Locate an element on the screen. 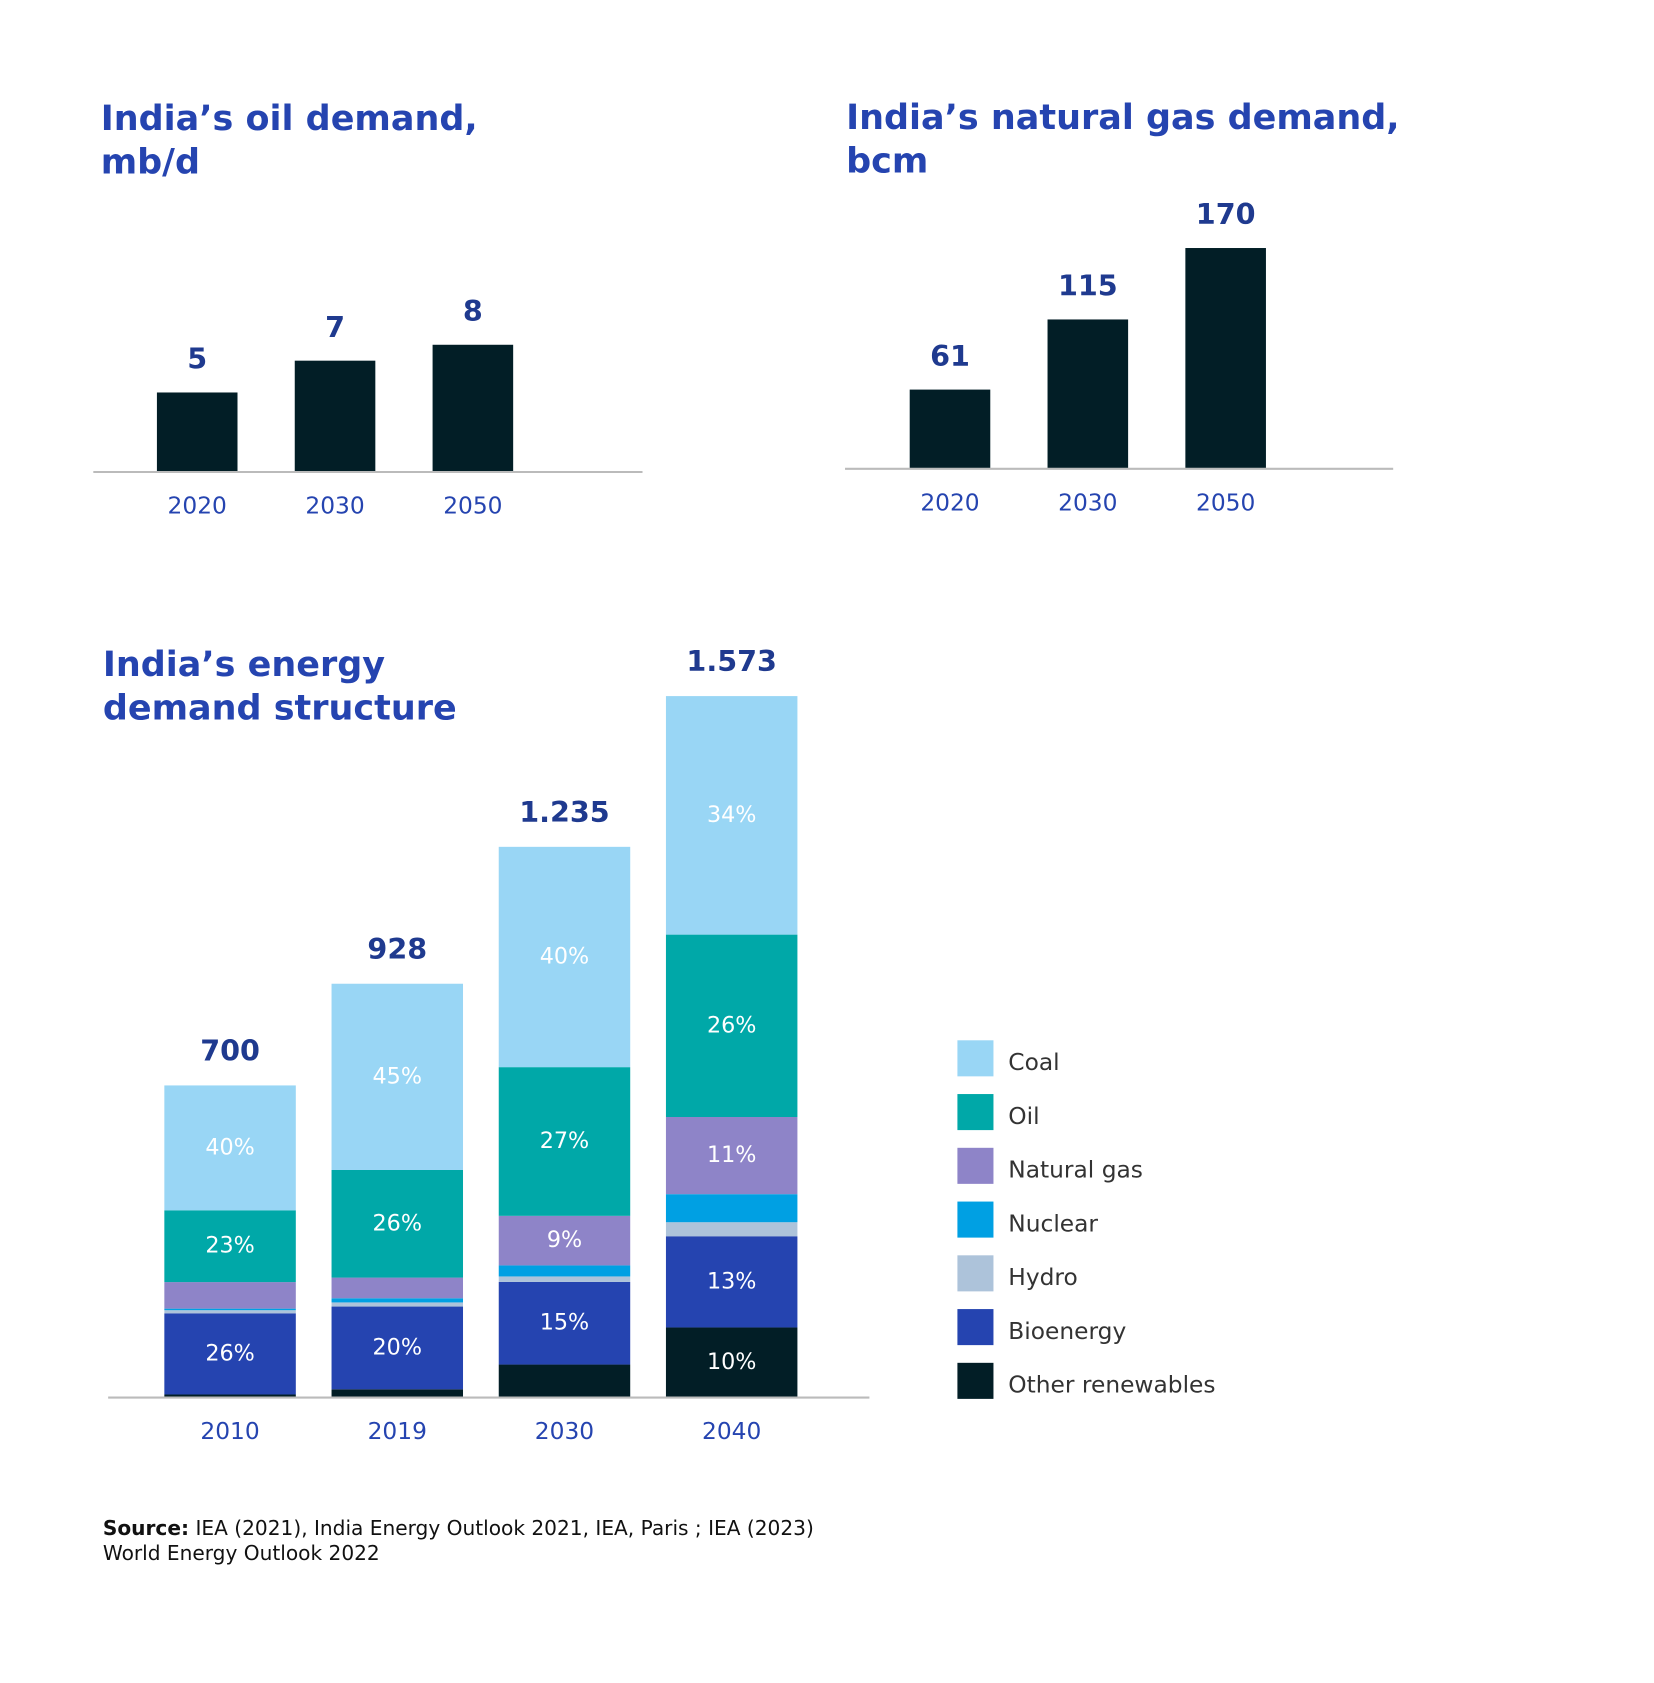 The width and height of the screenshot is (1654, 1683). chart-title: India’s energy is located at coordinates (244, 665).